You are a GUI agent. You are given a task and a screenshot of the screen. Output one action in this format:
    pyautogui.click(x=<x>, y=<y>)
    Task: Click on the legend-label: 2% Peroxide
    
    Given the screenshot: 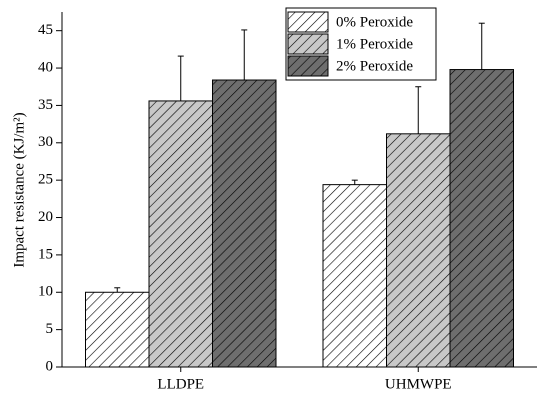 What is the action you would take?
    pyautogui.click(x=374, y=66)
    